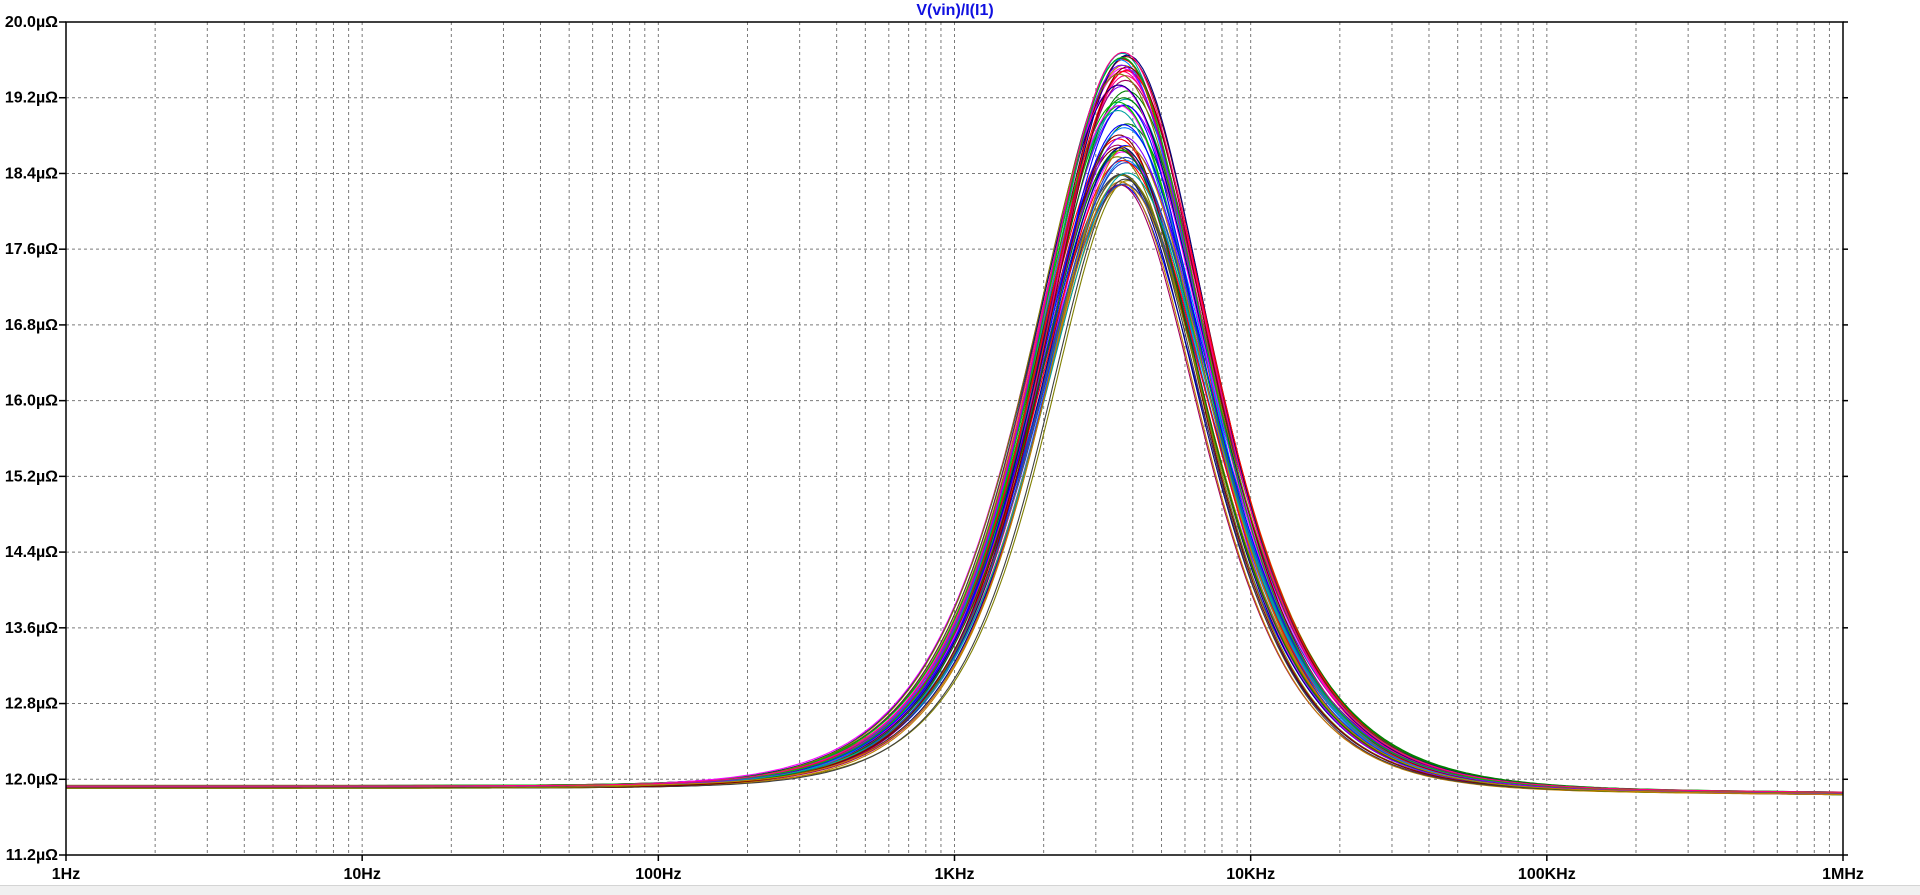  Describe the element at coordinates (1250, 874) in the screenshot. I see `x-tick-label: 10KHz` at that location.